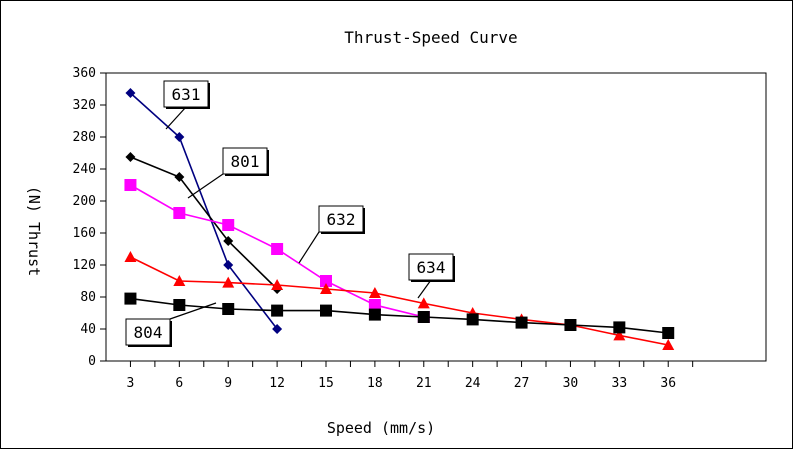 The height and width of the screenshot is (450, 793). Describe the element at coordinates (84, 105) in the screenshot. I see `y-tick-label: 320` at that location.